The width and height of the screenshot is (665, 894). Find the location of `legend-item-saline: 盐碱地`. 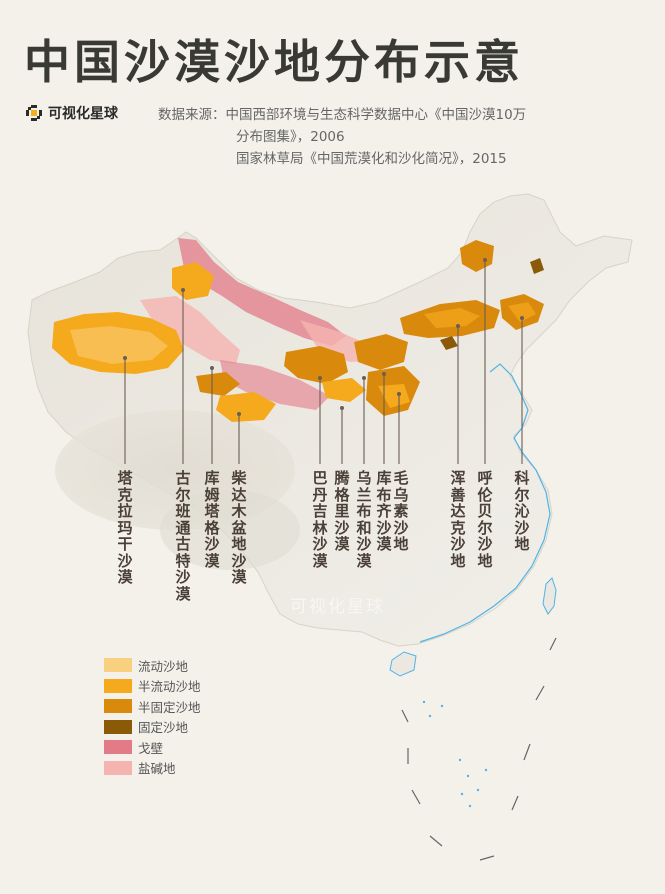

legend-item-saline: 盐碱地 is located at coordinates (152, 768).